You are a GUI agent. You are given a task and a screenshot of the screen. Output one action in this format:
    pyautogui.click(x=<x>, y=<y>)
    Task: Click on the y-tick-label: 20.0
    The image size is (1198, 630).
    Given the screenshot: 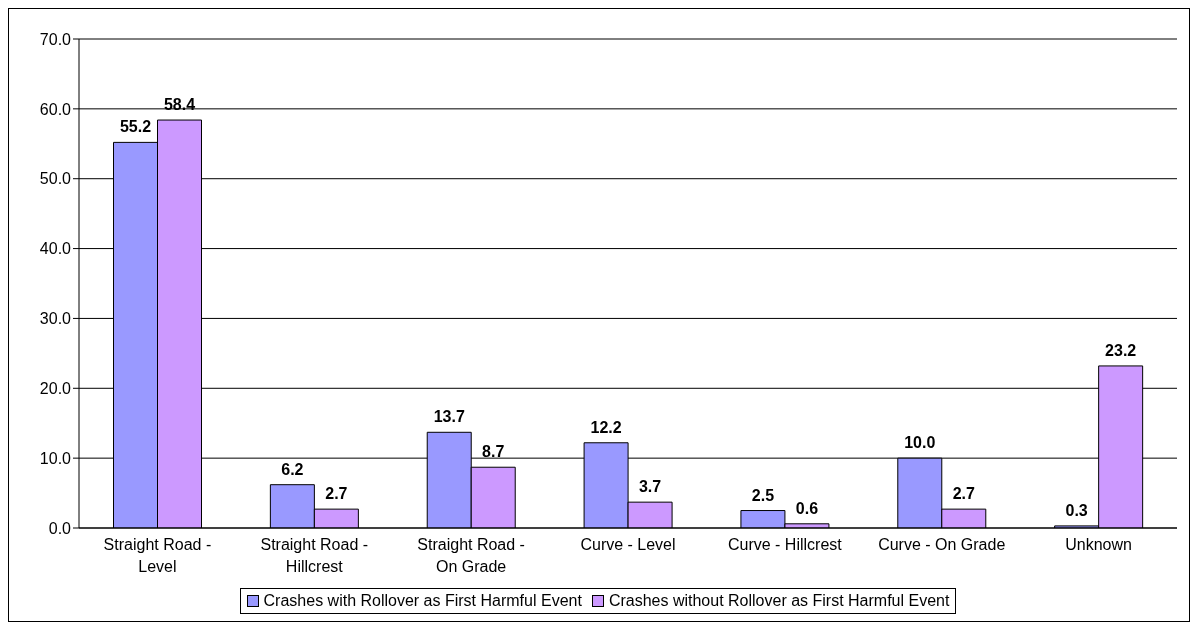 What is the action you would take?
    pyautogui.click(x=55, y=388)
    